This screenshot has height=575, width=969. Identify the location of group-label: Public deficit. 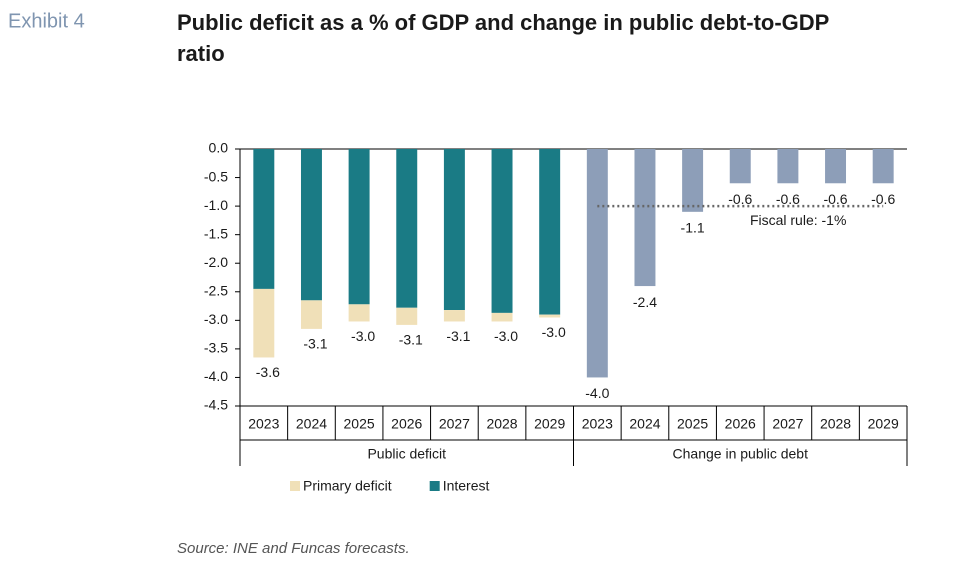
(406, 454).